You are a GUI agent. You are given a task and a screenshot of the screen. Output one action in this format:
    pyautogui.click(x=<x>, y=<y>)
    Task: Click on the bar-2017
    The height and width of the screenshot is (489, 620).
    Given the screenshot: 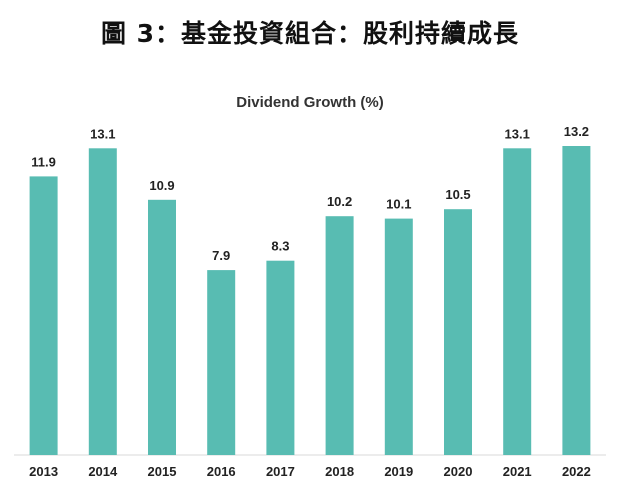 What is the action you would take?
    pyautogui.click(x=280, y=357)
    